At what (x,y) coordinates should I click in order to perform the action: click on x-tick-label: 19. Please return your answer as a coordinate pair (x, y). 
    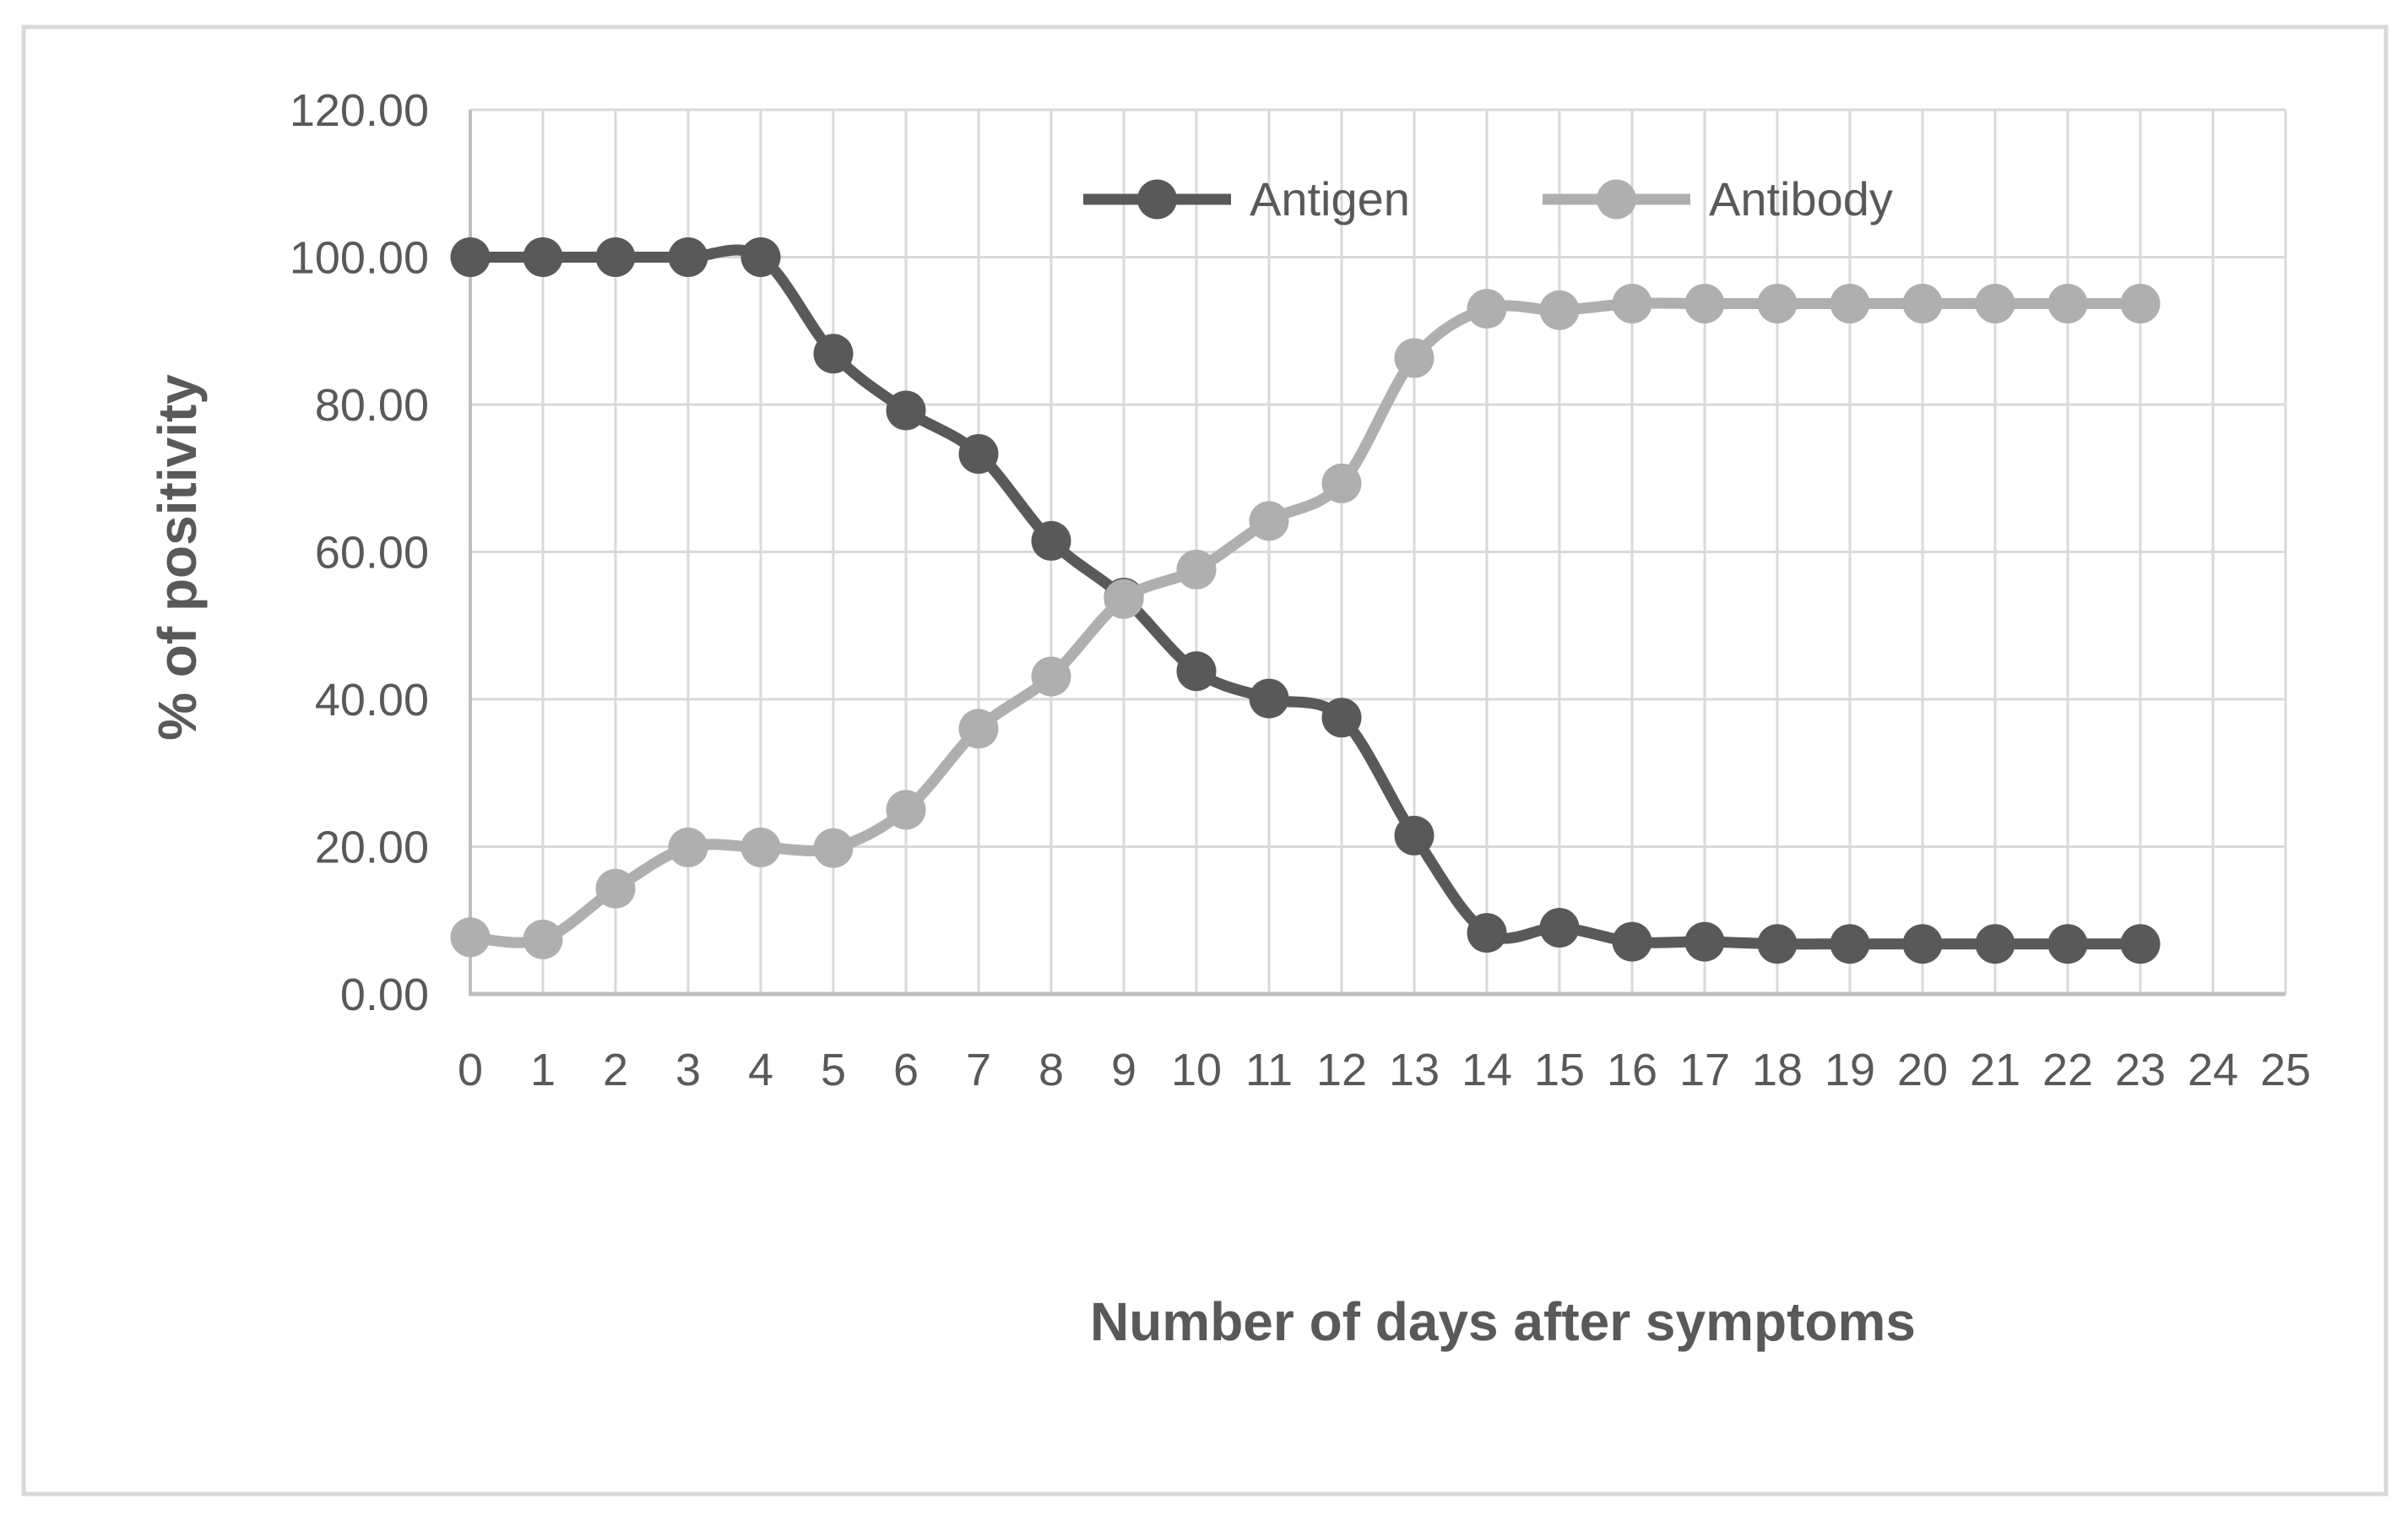
    Looking at the image, I should click on (1850, 1070).